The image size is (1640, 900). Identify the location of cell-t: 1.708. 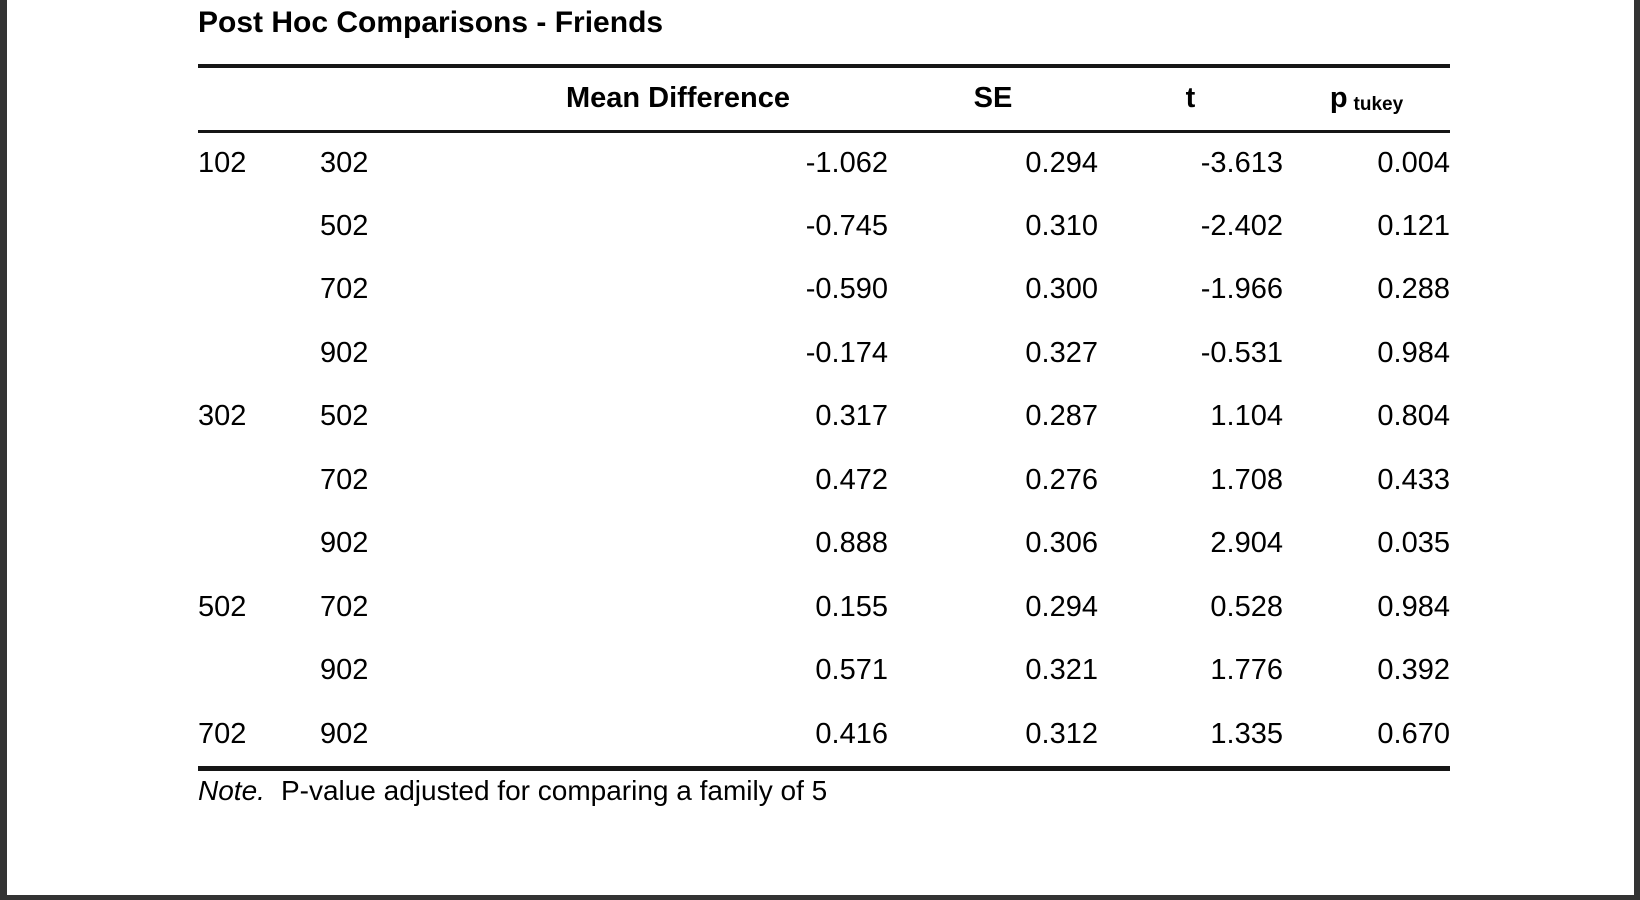
(1246, 479).